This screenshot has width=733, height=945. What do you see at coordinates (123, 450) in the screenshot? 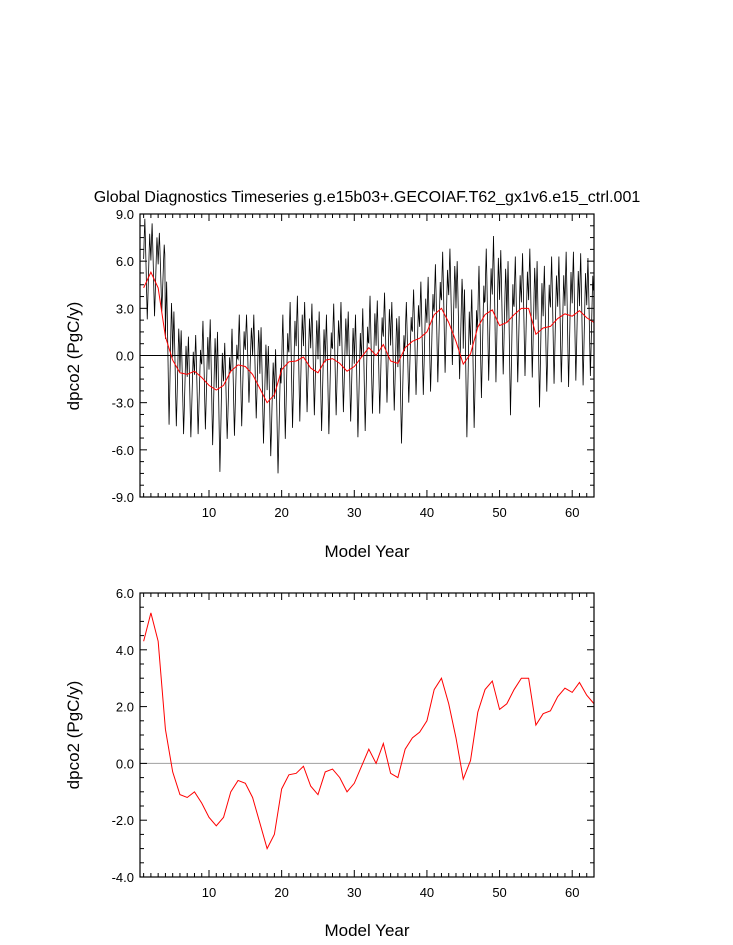
I see `y-tick-label: -6.0` at bounding box center [123, 450].